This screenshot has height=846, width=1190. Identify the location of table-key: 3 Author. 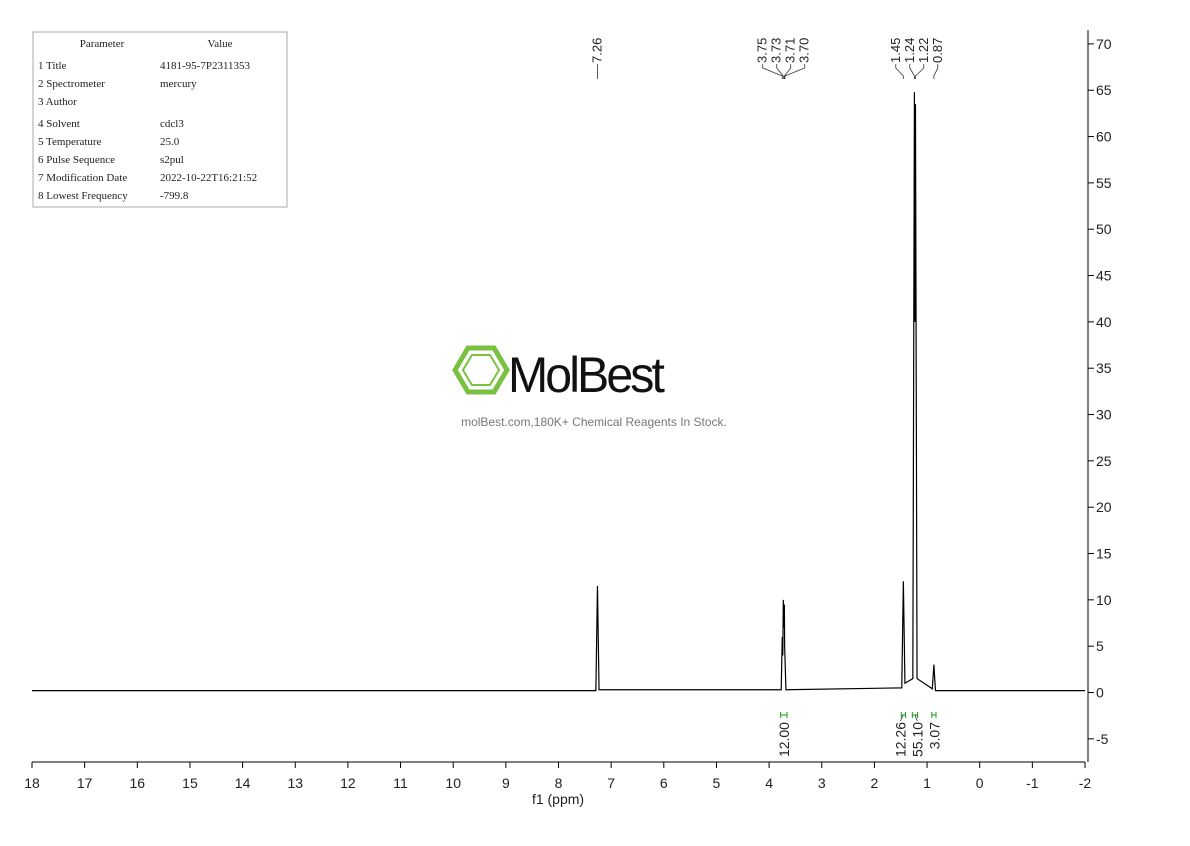
(57, 102).